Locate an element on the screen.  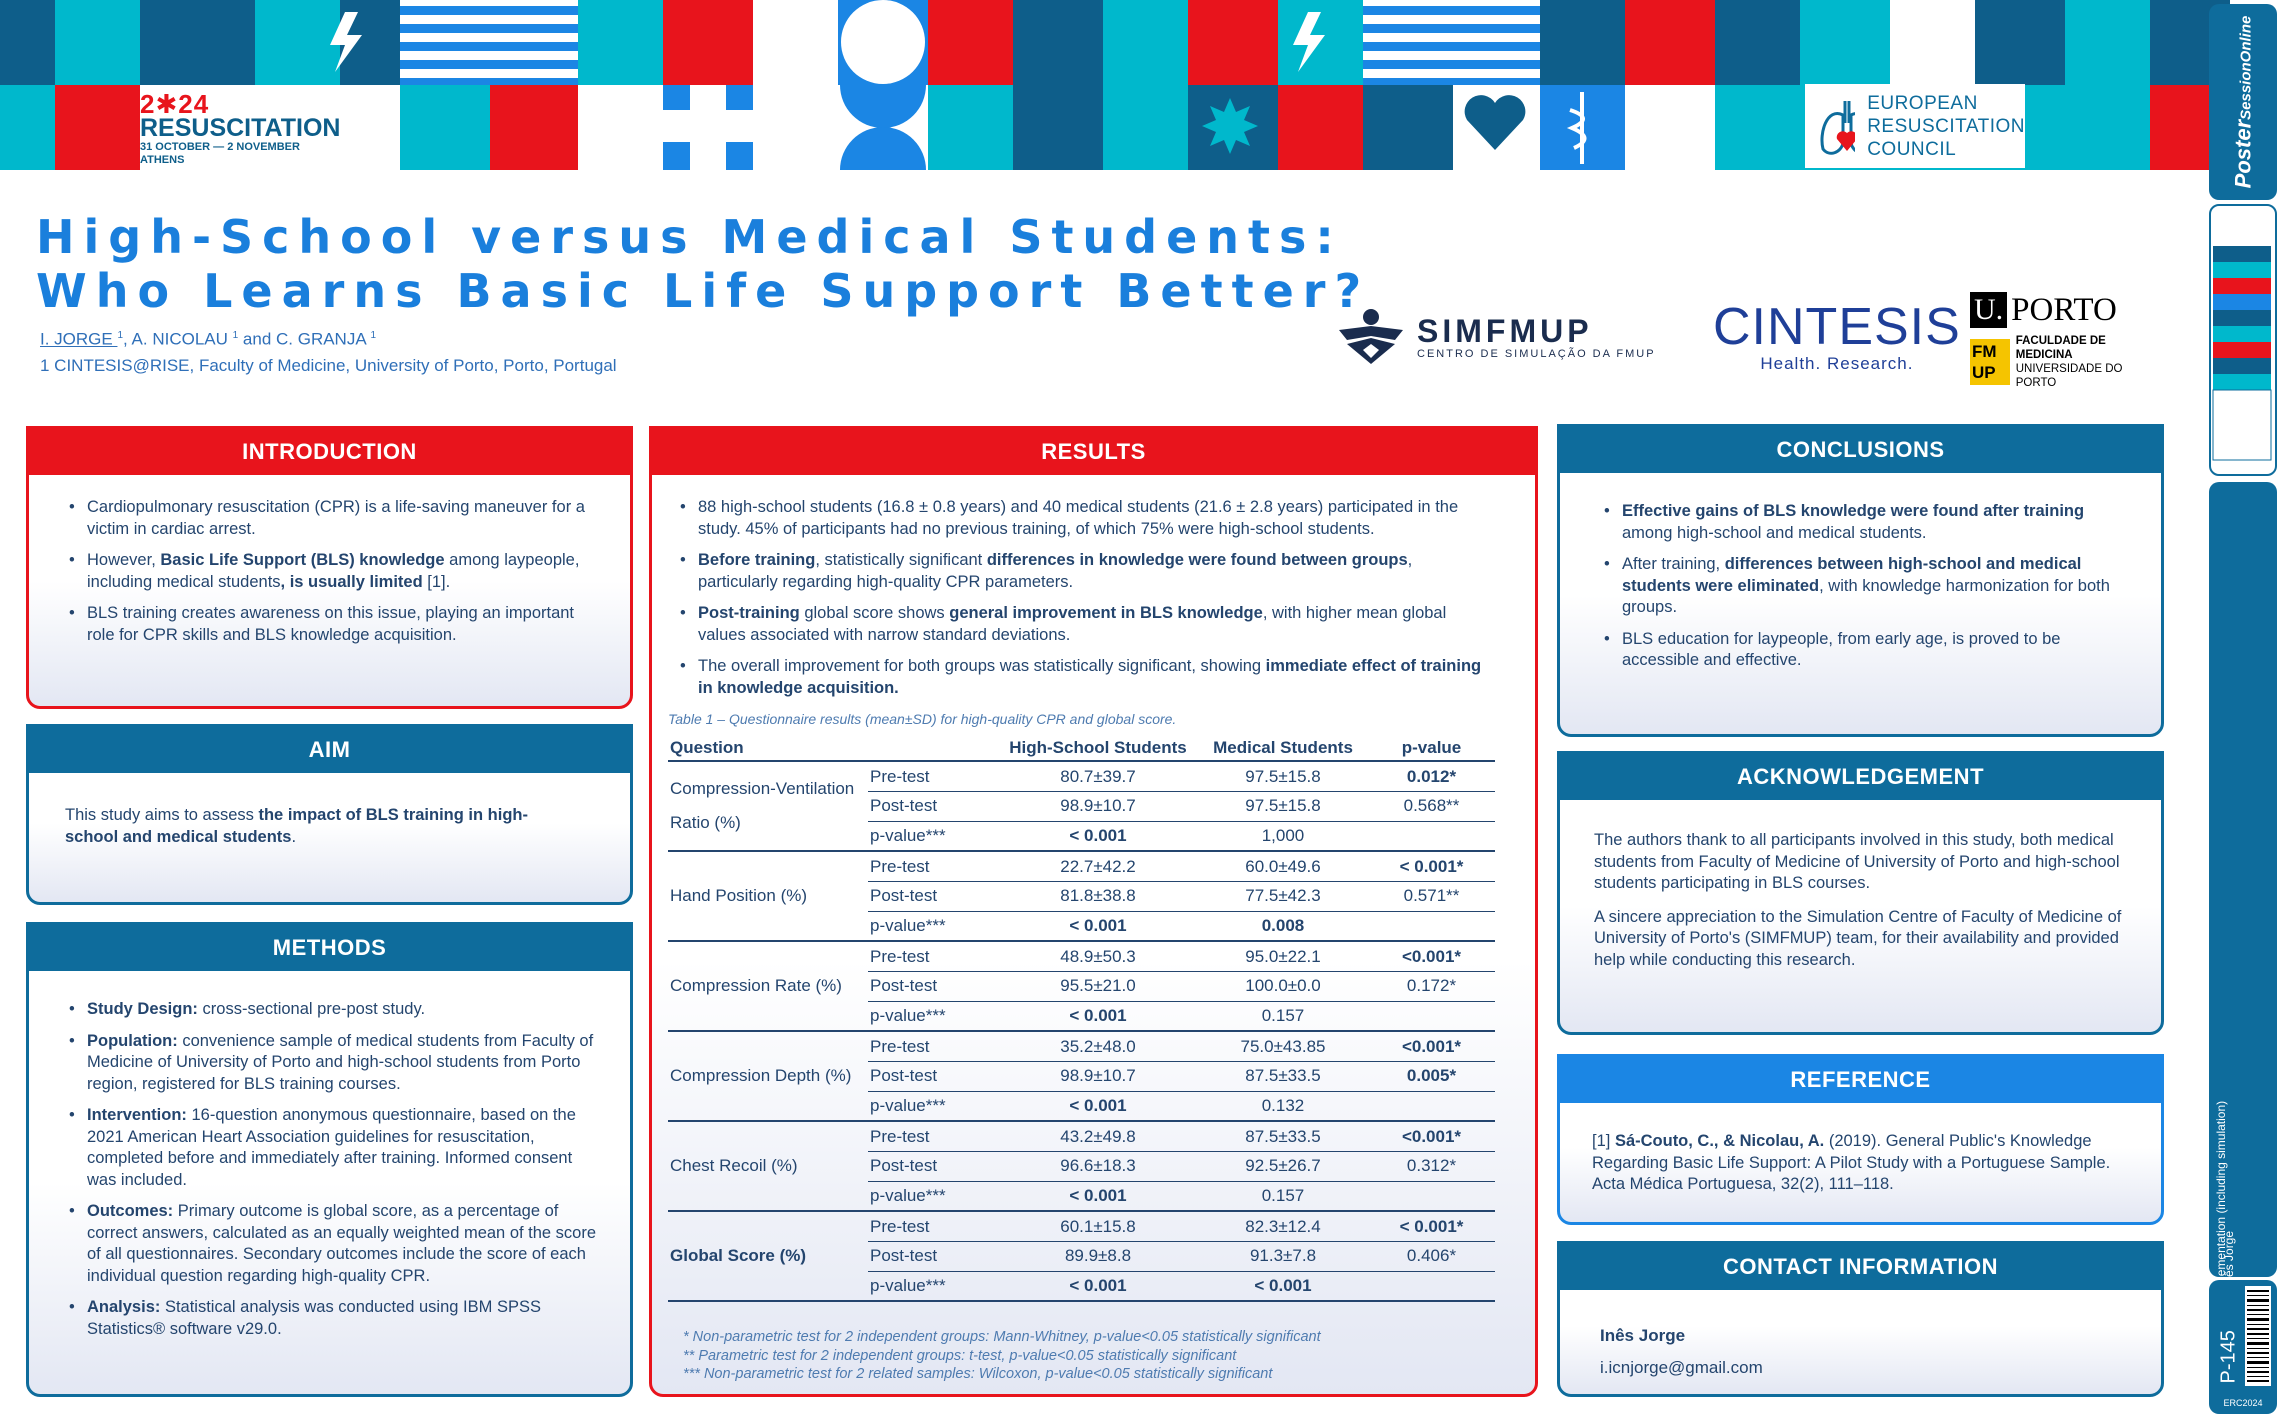
col-timepoint is located at coordinates (933, 748).